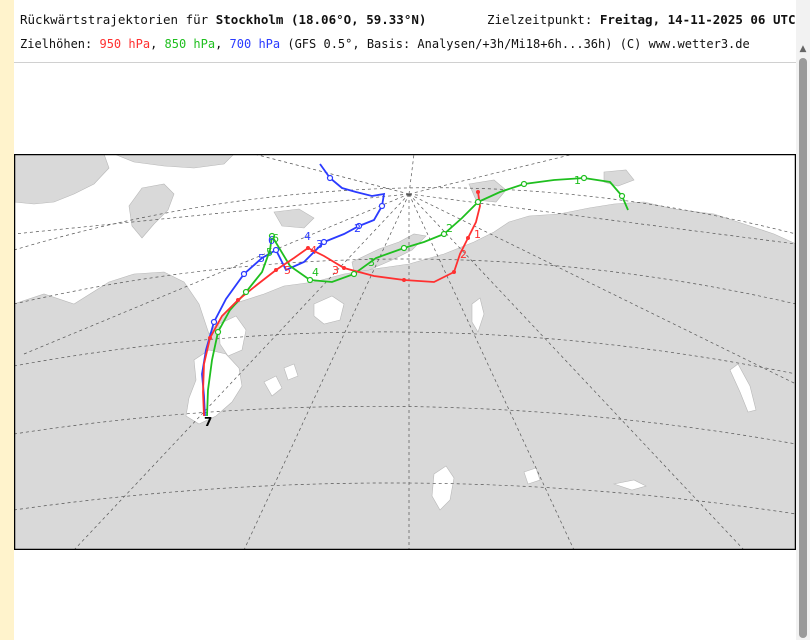 Image resolution: width=810 pixels, height=640 pixels. Describe the element at coordinates (577, 180) in the screenshot. I see `label-850-1: 1` at that location.